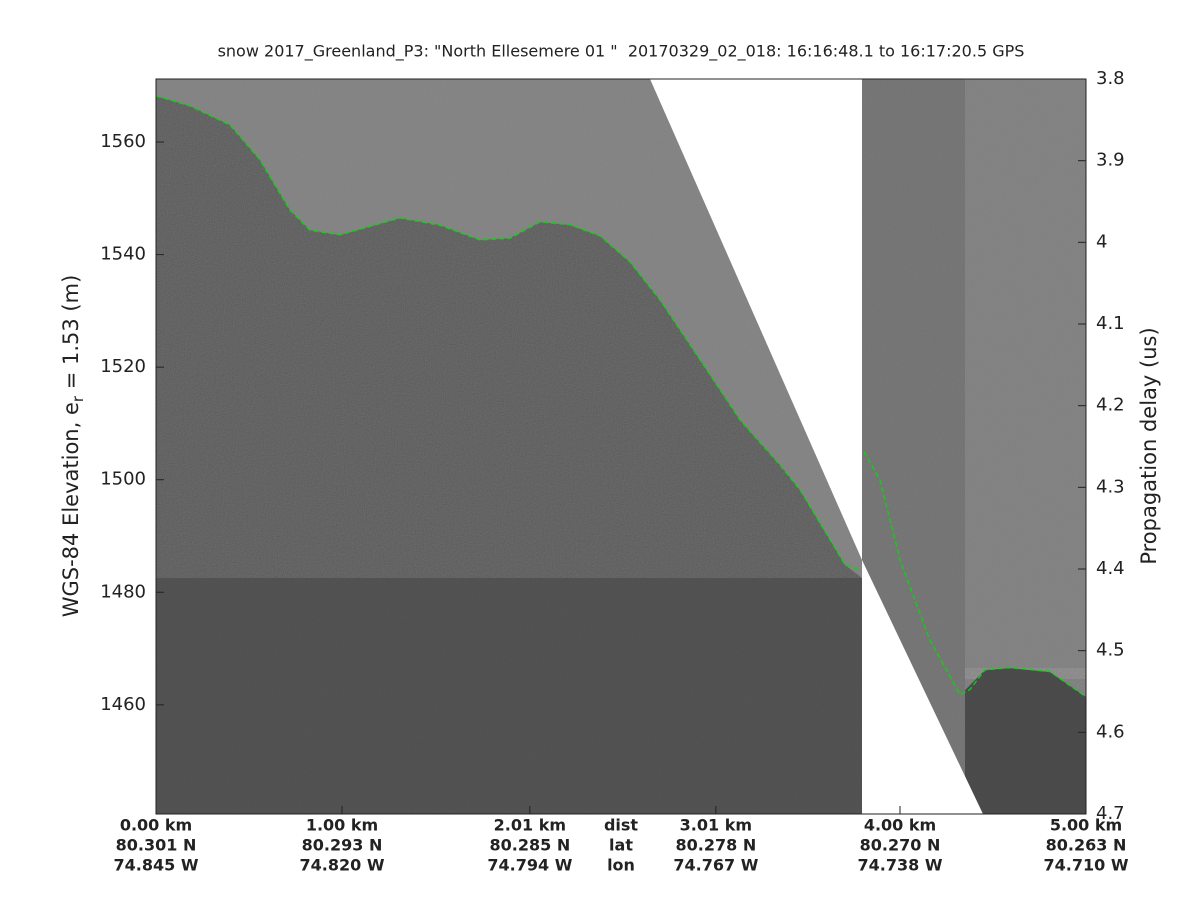  I want to click on row-label: dist, so click(621, 825).